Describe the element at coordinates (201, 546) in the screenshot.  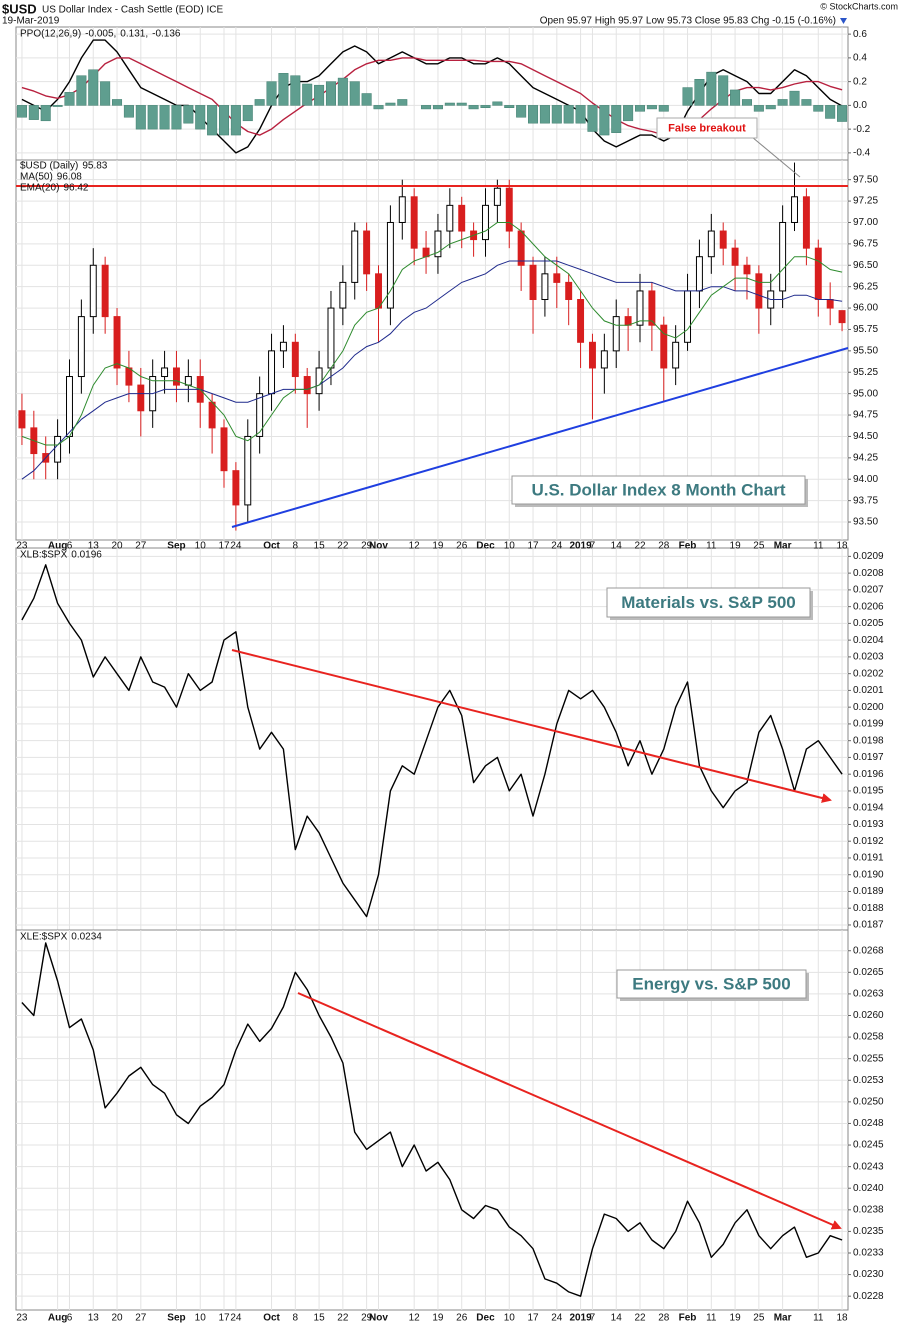
I see `x-tick-label: 10` at that location.